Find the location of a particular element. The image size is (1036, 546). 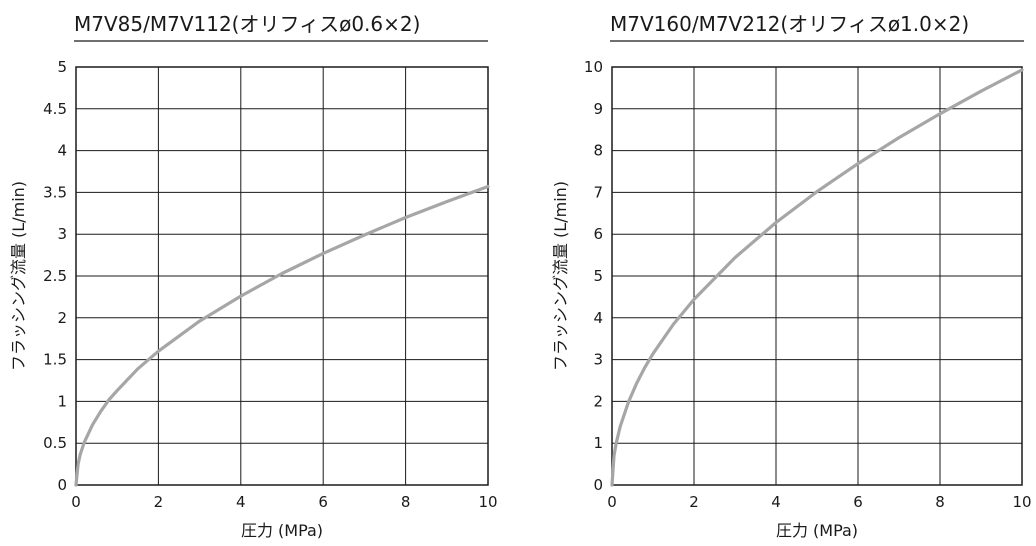

chart-left-y-tick-label: 4.5 is located at coordinates (55, 109).